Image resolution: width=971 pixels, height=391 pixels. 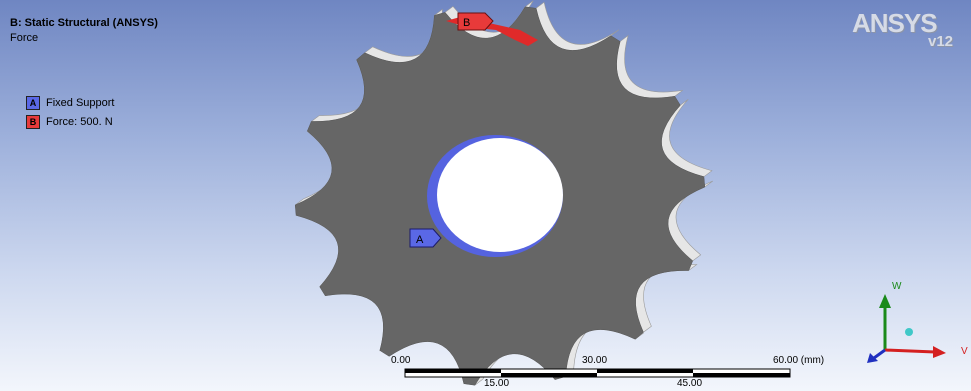 I want to click on marker-a-label: A, so click(x=420, y=240).